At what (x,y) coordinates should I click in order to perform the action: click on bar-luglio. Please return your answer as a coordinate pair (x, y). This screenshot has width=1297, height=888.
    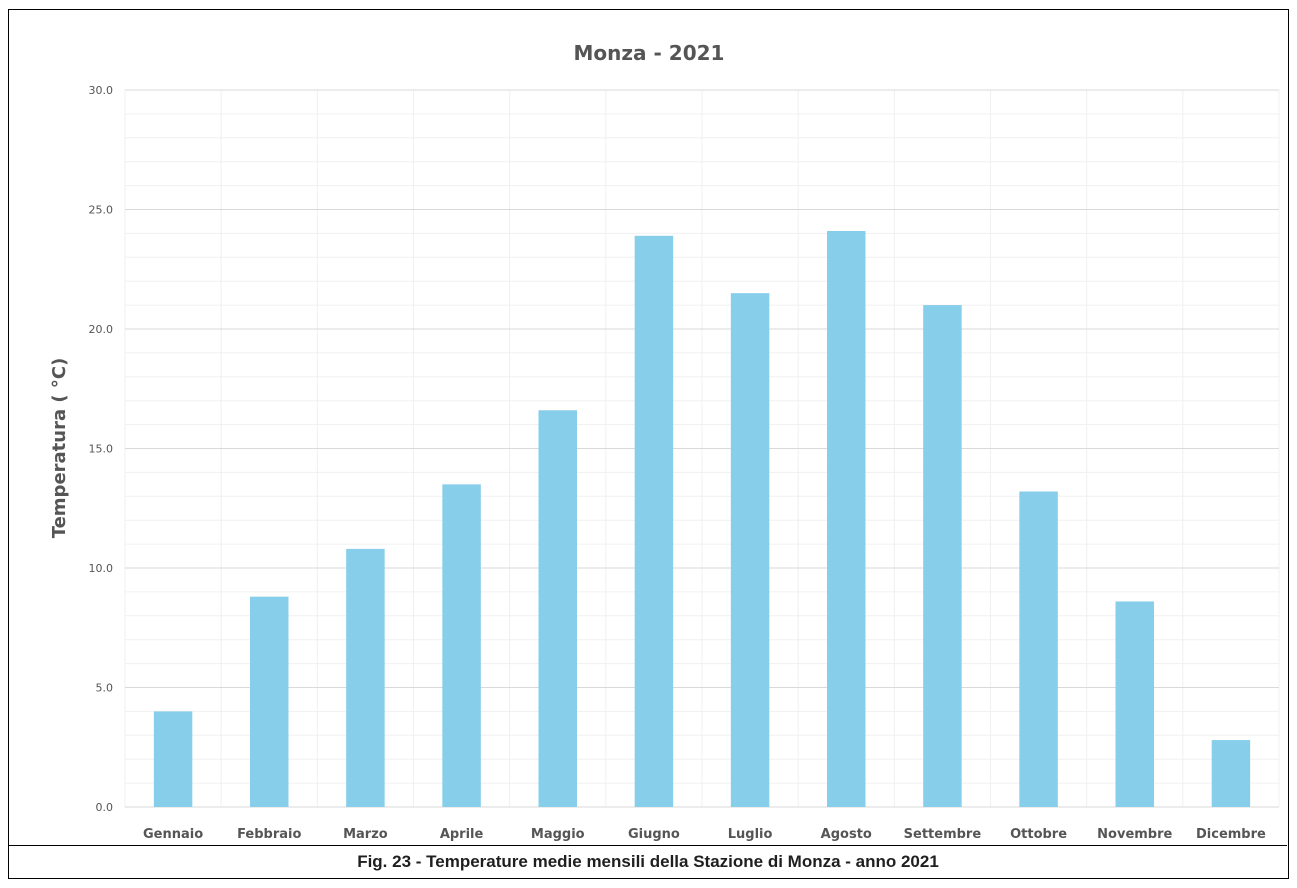
    Looking at the image, I should click on (750, 550).